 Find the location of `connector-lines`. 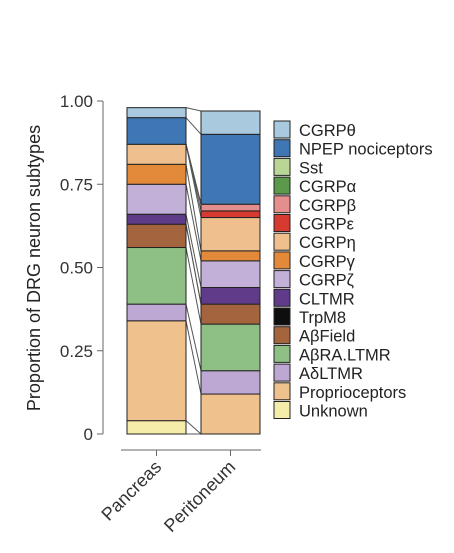

connector-lines is located at coordinates (193, 271).